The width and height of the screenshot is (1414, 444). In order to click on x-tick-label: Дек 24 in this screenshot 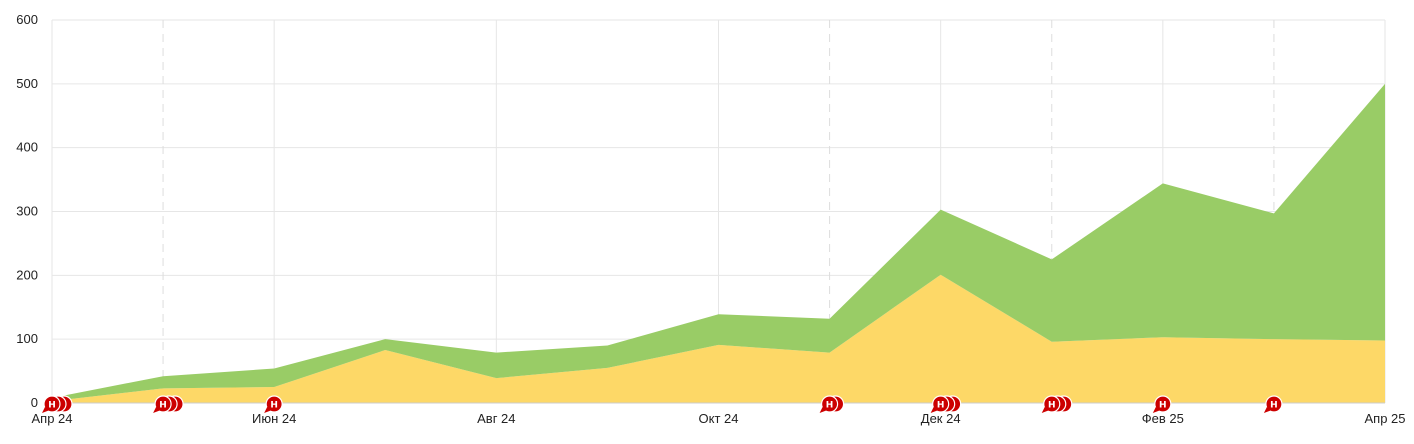, I will do `click(941, 418)`.